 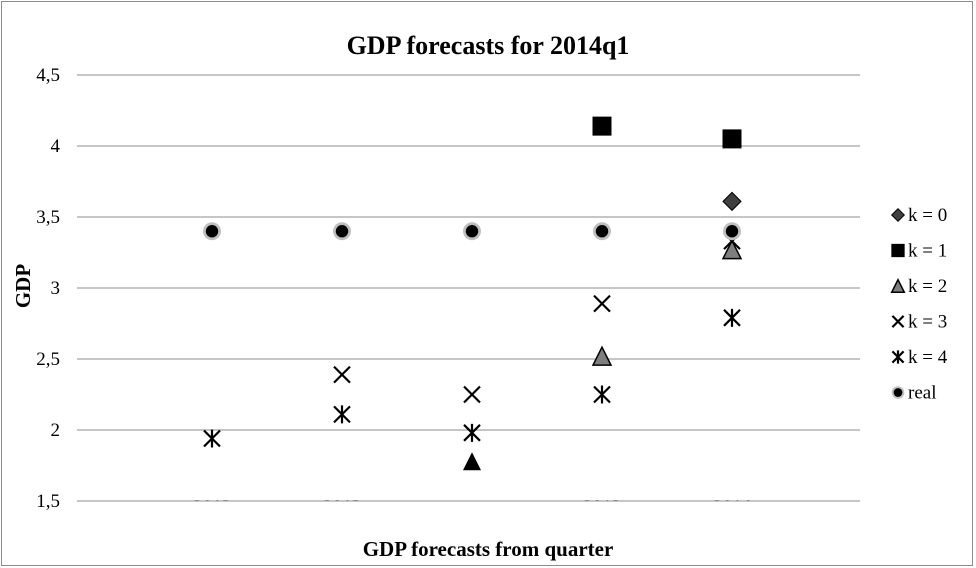 I want to click on x-axis-categories: 2013 2013 2013 2014, so click(x=472, y=507).